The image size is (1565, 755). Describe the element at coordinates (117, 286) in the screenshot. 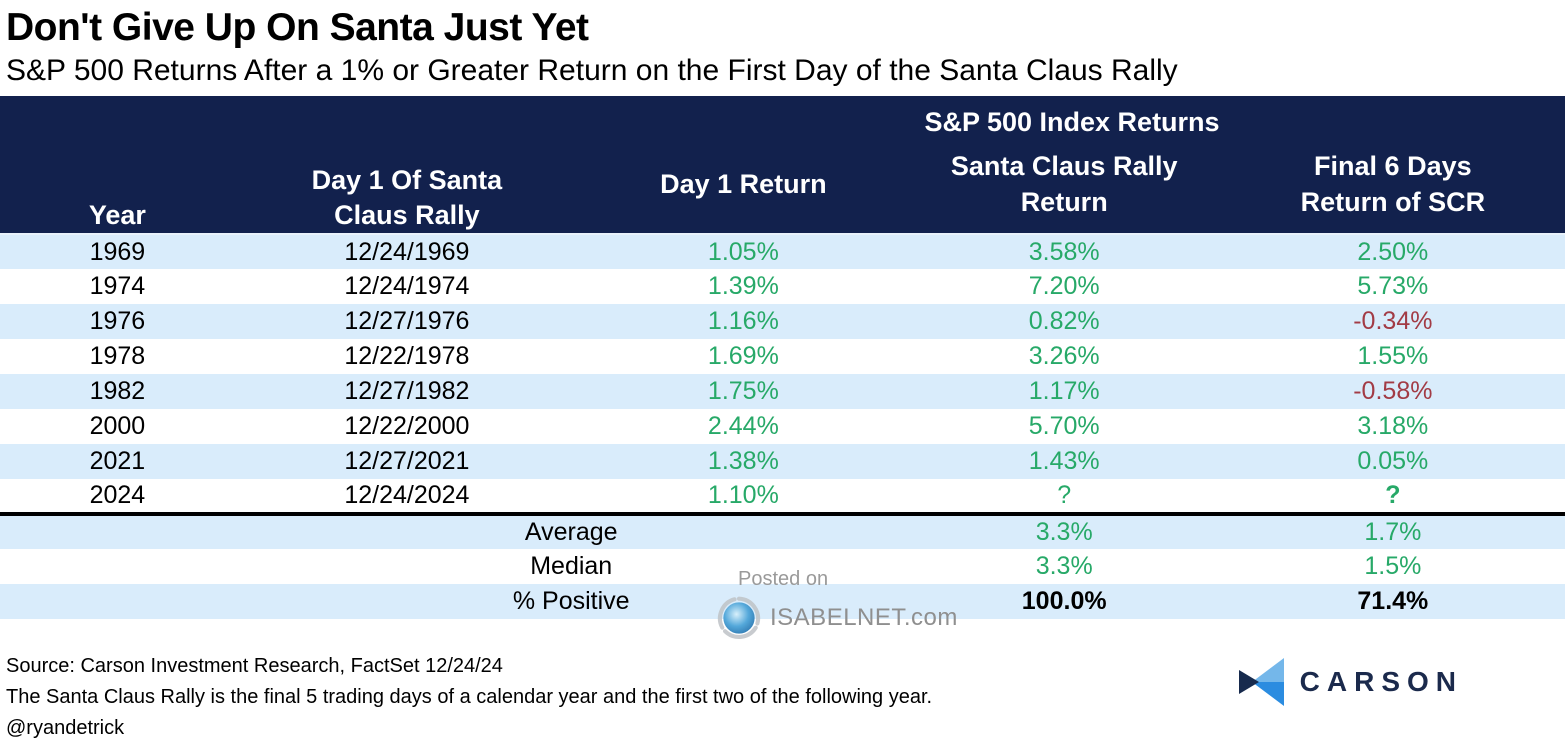

I see `year-cell: 1974` at that location.